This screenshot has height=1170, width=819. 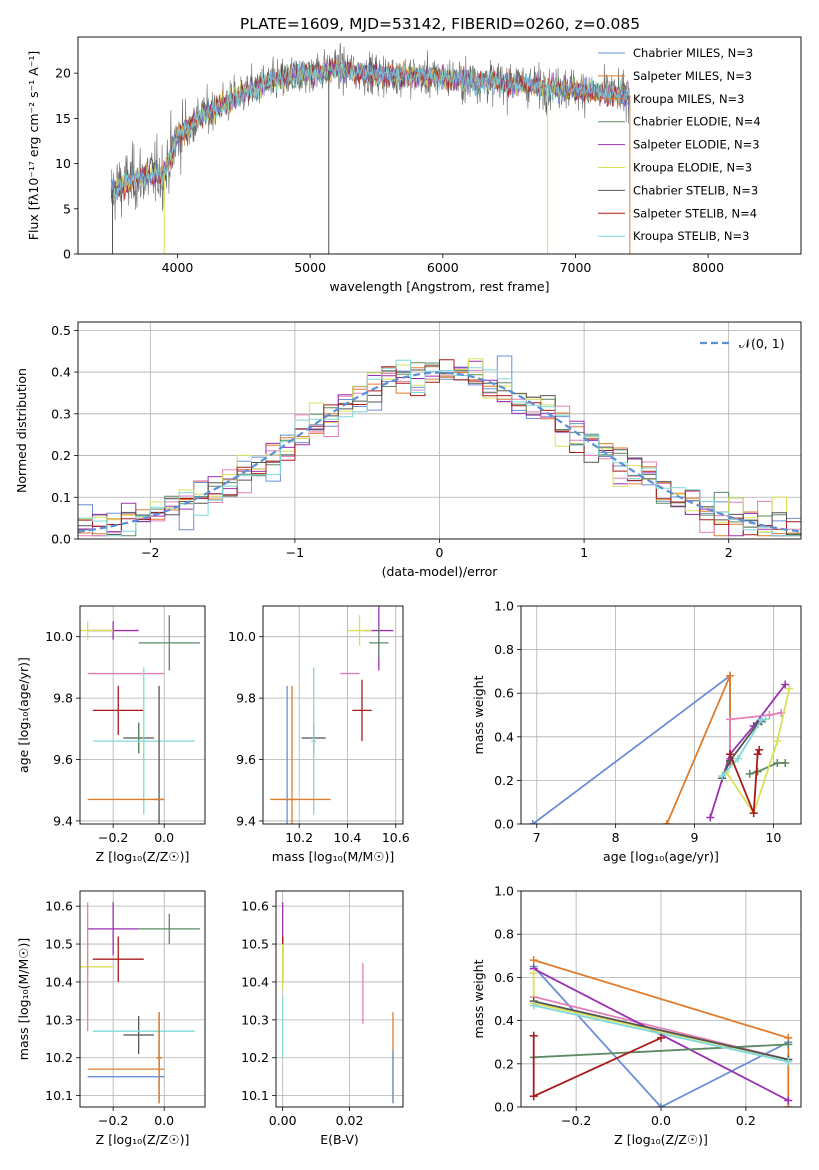 I want to click on legend-label: Chabrier ELODIE, N=4, so click(x=697, y=122).